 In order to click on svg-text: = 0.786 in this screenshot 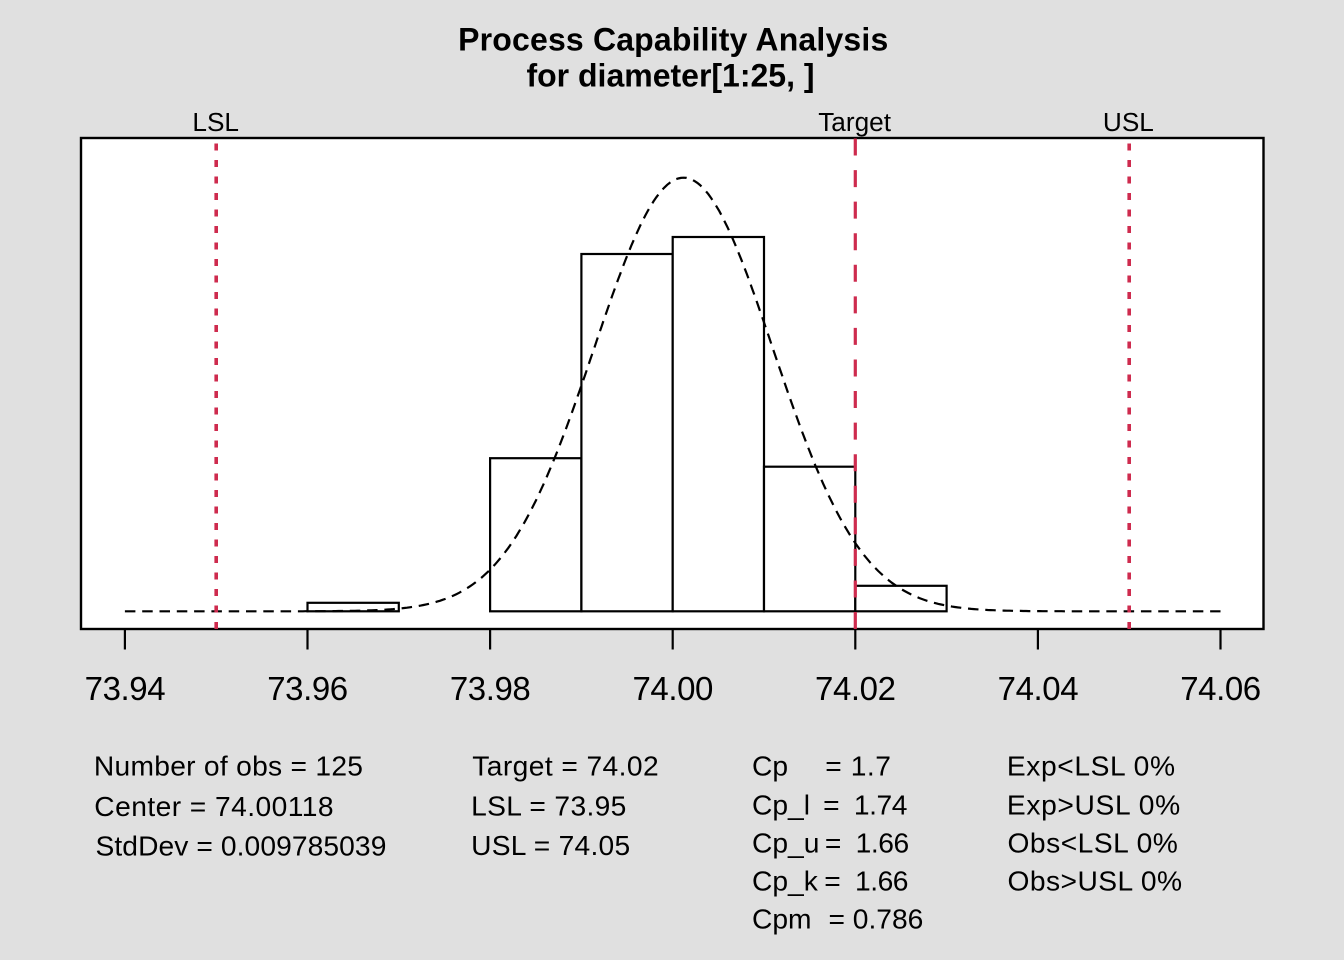, I will do `click(876, 919)`.